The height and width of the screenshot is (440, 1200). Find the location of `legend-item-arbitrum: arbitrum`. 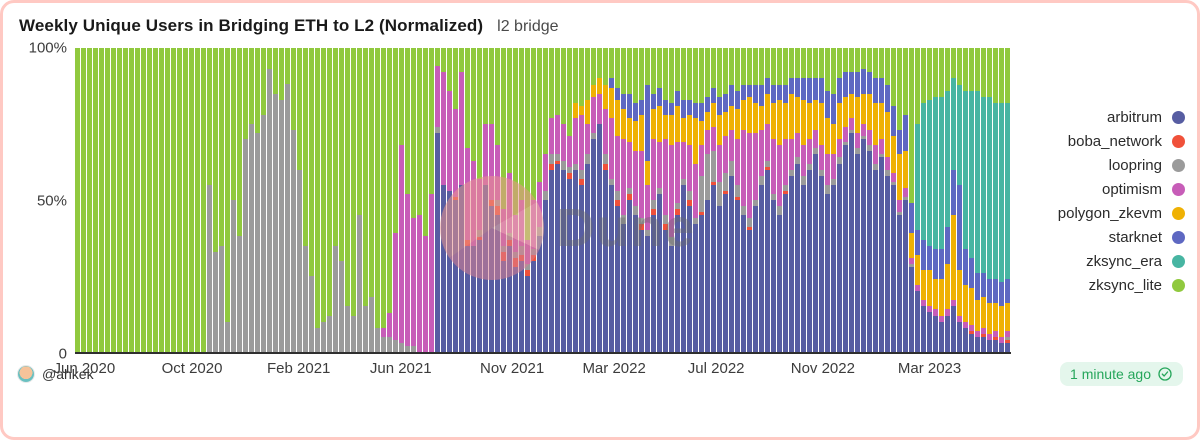

legend-item-arbitrum: arbitrum is located at coordinates (1146, 117).